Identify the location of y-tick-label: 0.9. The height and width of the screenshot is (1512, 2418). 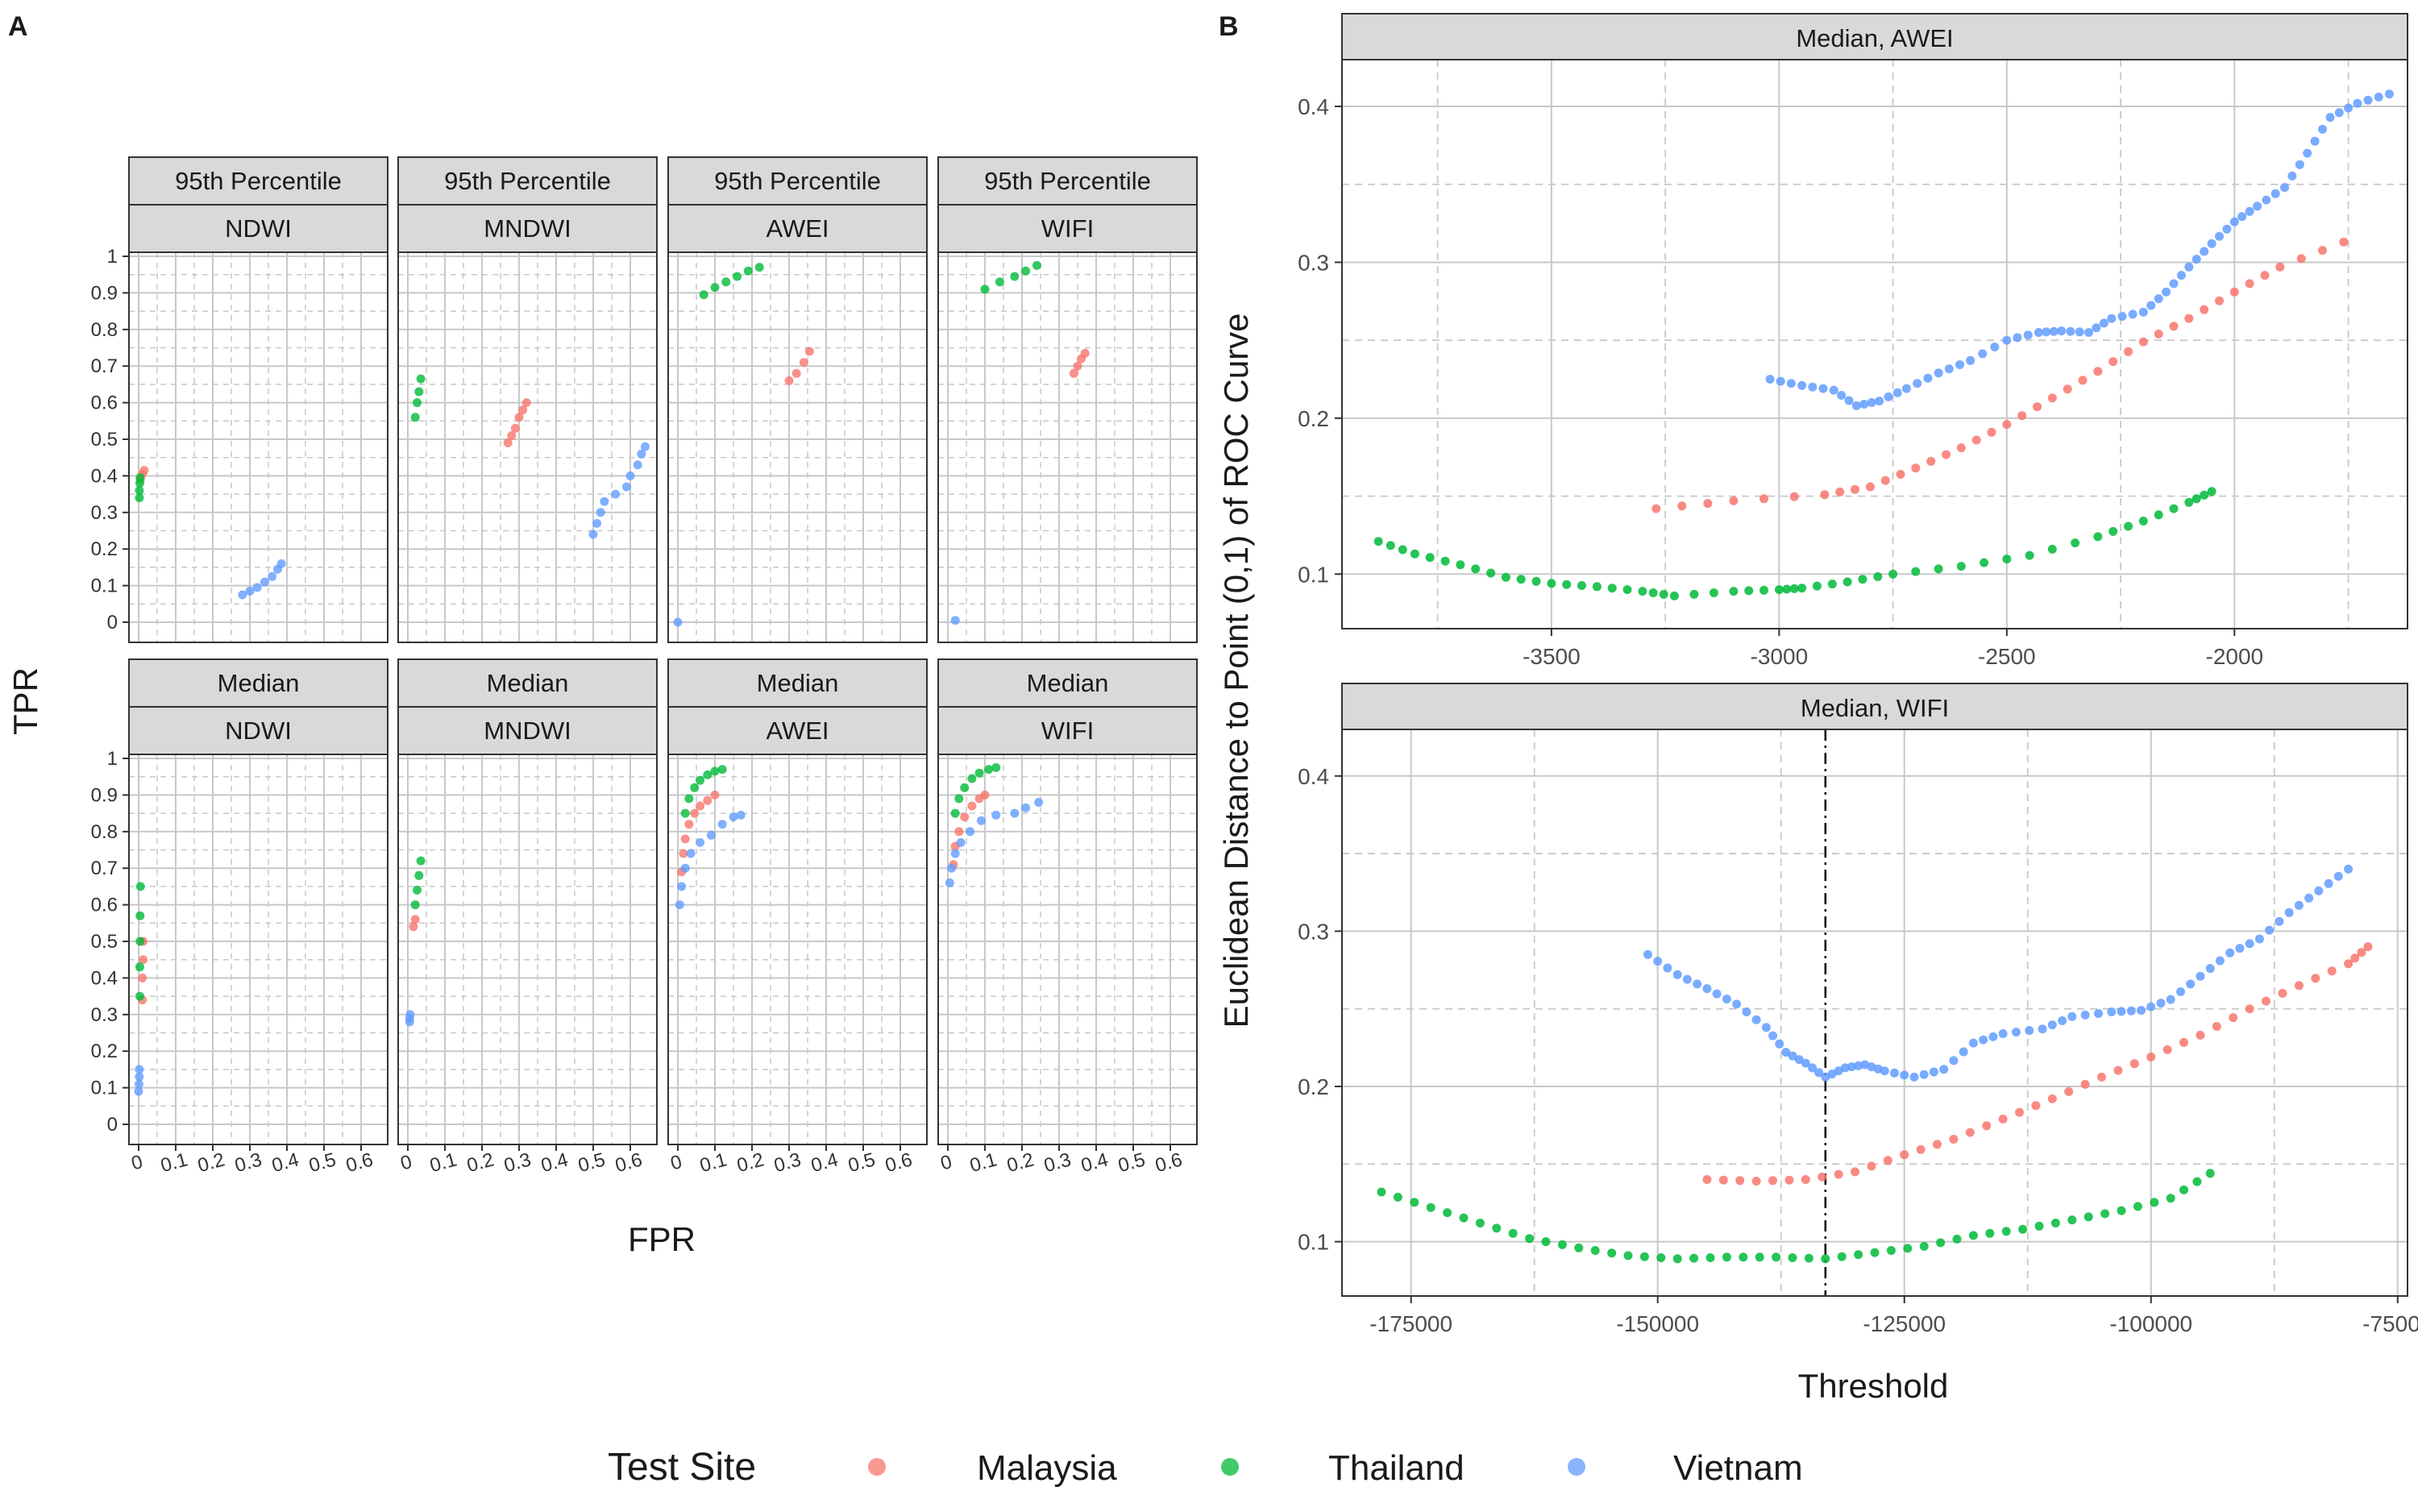
(104, 795).